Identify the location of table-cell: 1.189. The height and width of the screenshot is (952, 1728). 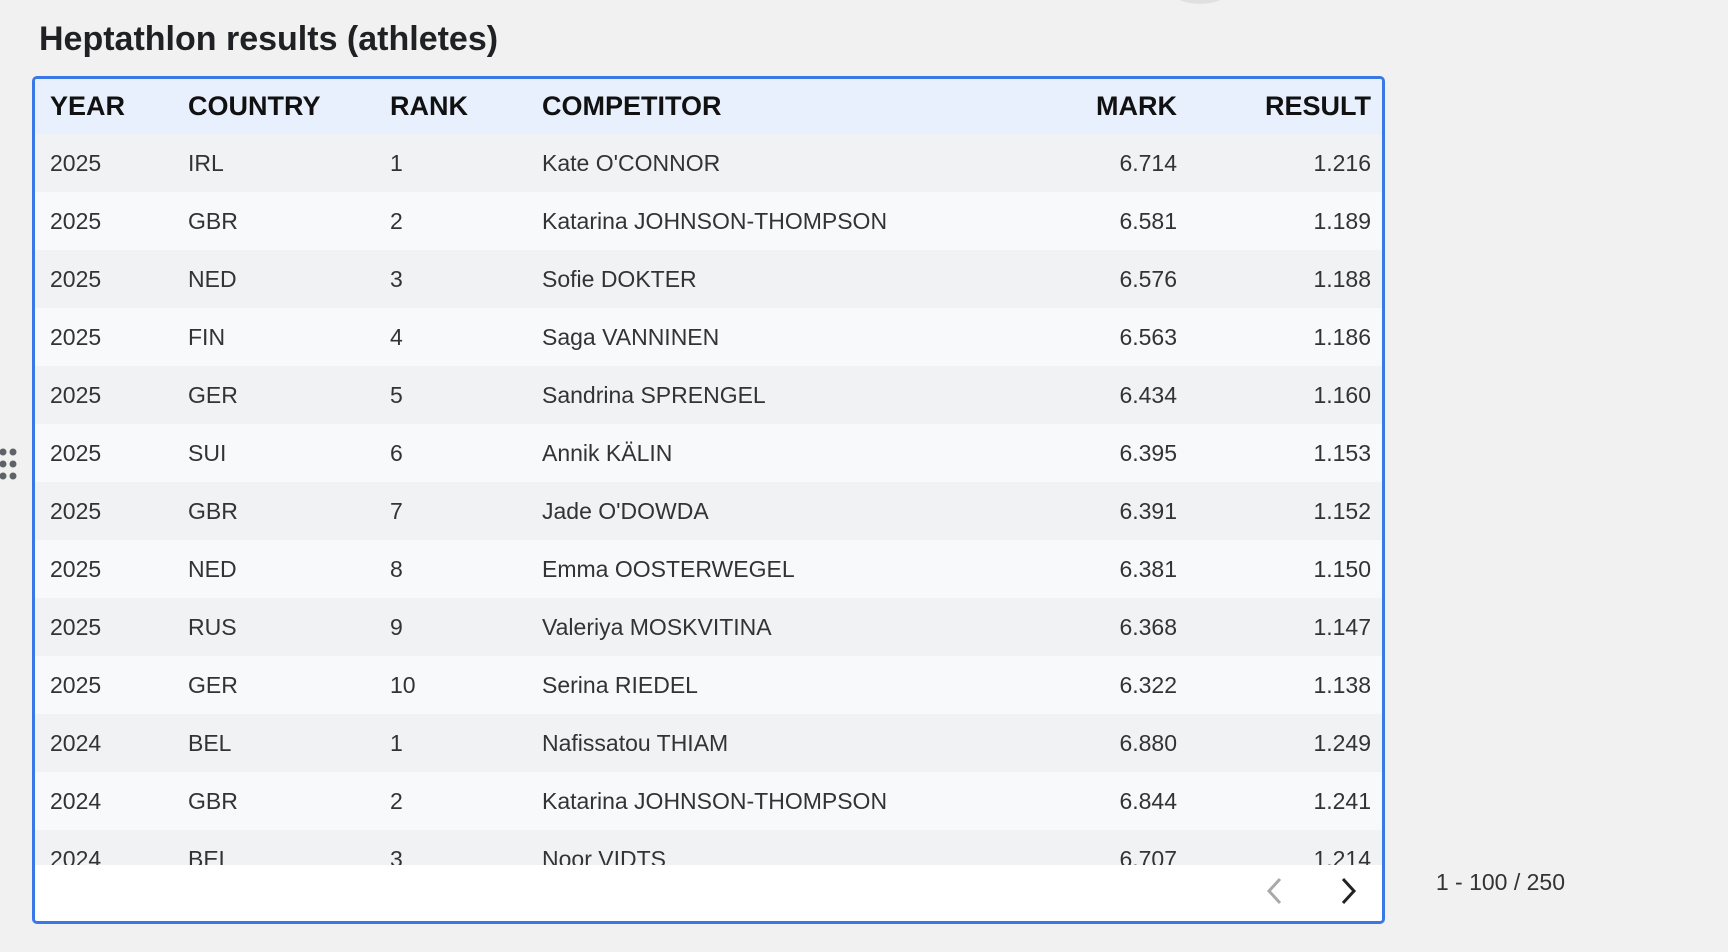
(1342, 221).